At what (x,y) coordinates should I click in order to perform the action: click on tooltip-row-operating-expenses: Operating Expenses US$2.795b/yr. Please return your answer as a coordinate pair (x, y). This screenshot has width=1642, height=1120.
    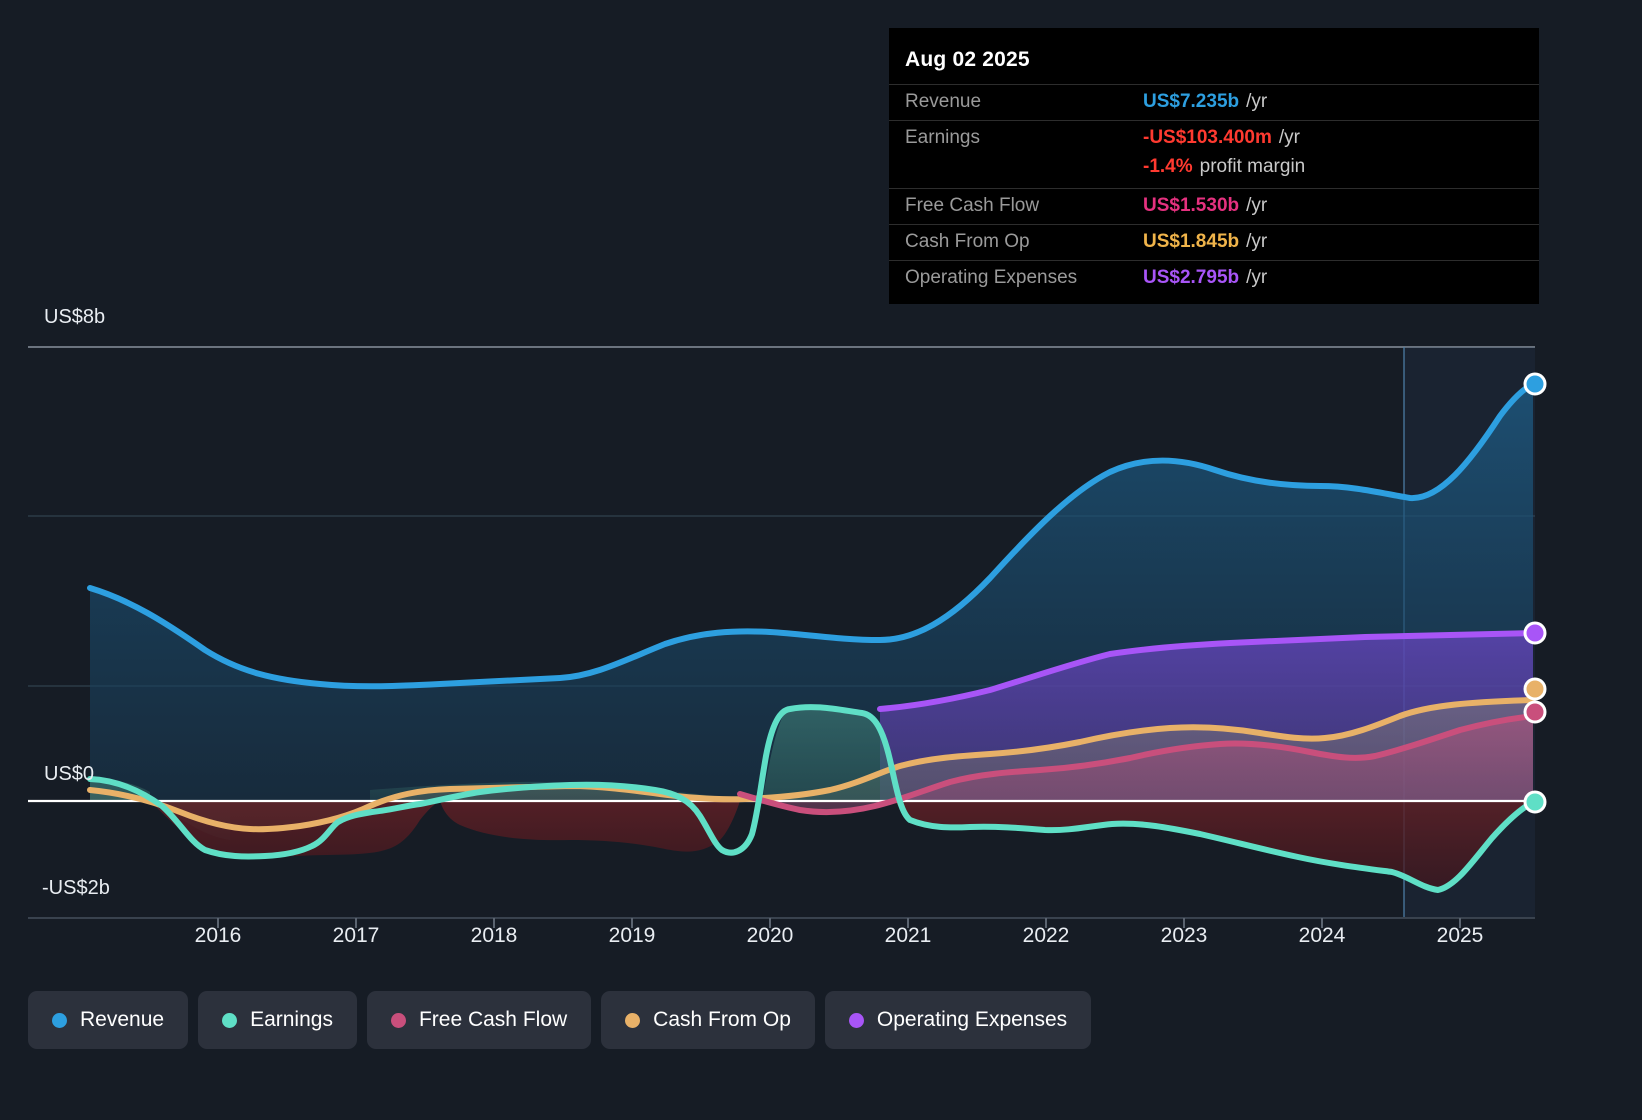
    Looking at the image, I should click on (1214, 278).